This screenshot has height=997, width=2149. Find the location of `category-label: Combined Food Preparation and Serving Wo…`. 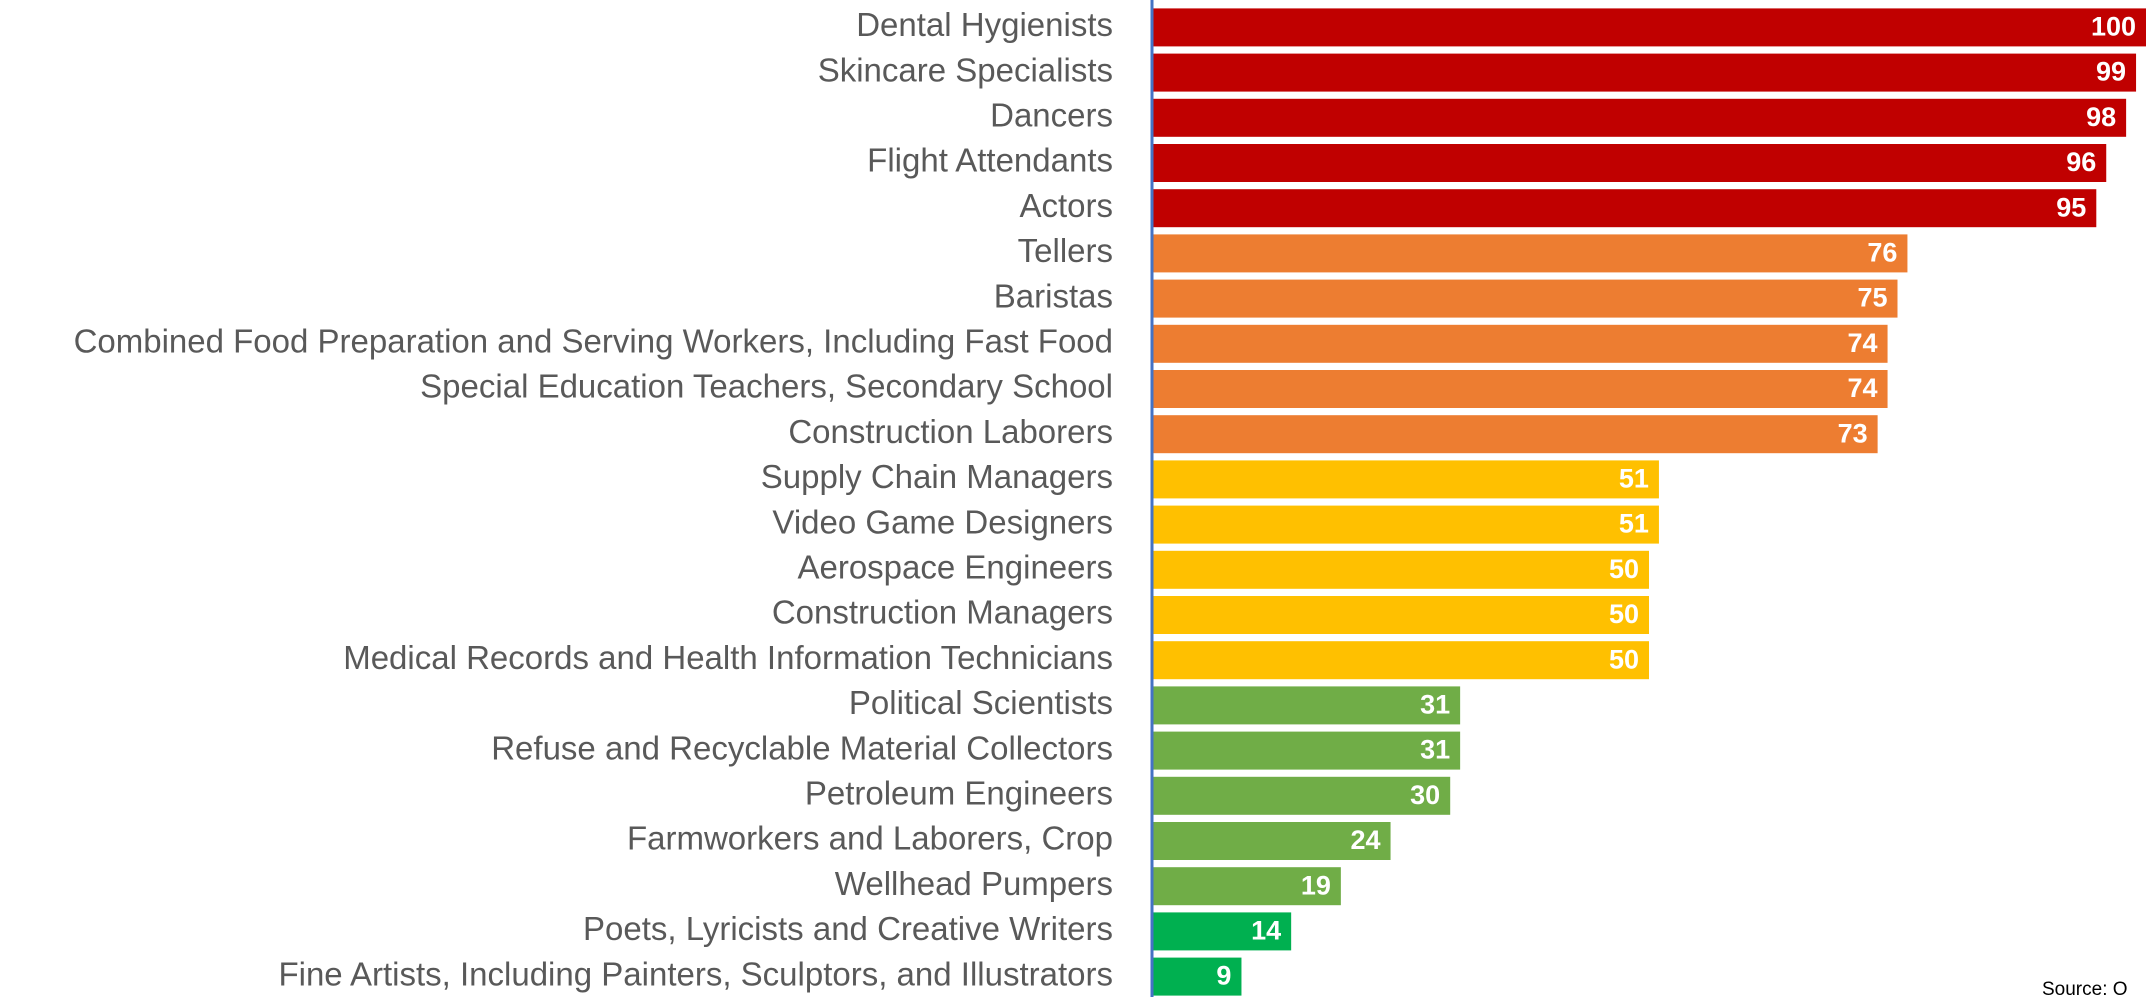

category-label: Combined Food Preparation and Serving Wo… is located at coordinates (593, 341).